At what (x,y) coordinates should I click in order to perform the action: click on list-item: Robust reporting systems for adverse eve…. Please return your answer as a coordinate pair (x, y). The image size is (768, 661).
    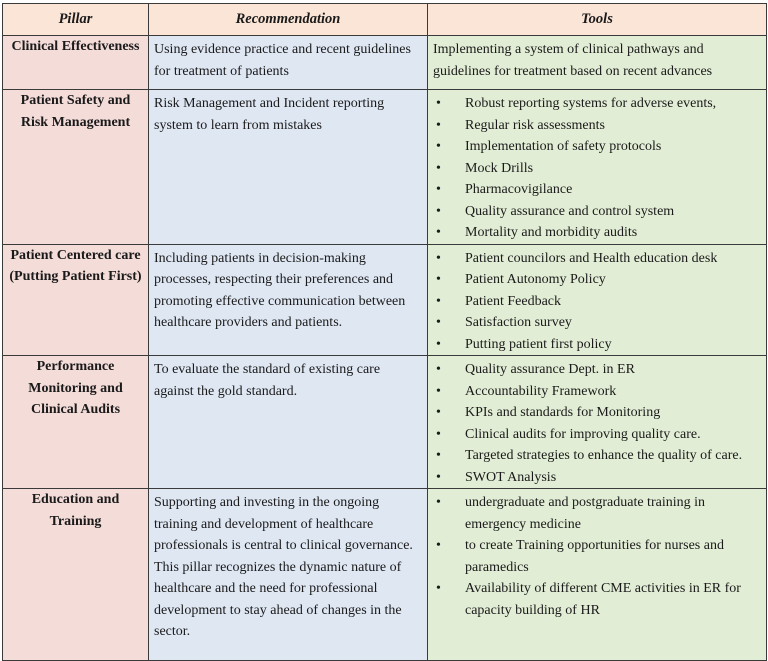
    Looking at the image, I should click on (597, 104).